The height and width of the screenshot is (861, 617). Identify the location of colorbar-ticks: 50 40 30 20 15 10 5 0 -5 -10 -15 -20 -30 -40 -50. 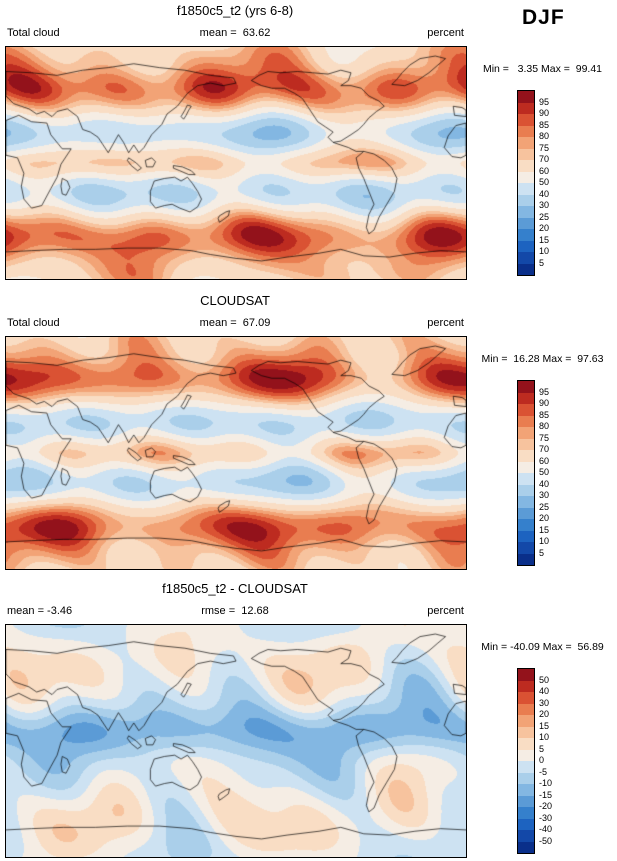
(556, 760).